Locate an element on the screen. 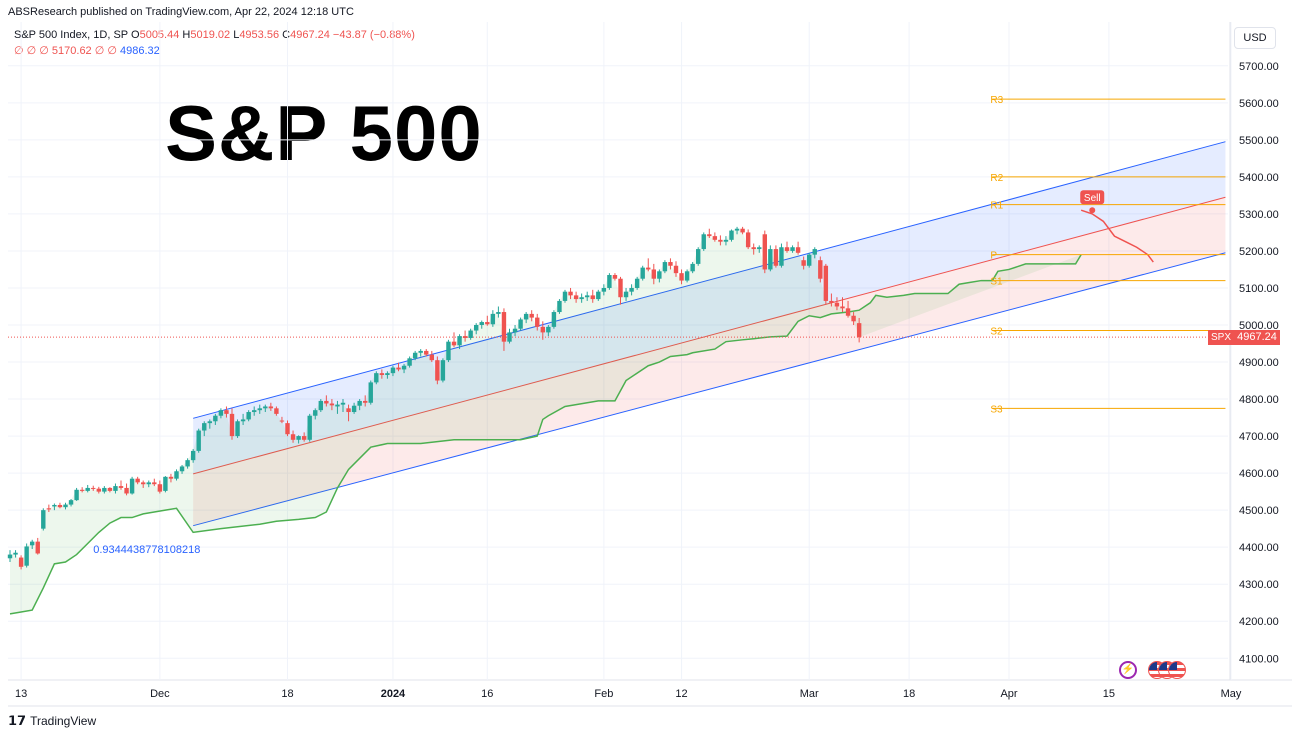  price-tick-label: 4700.00 is located at coordinates (1259, 437).